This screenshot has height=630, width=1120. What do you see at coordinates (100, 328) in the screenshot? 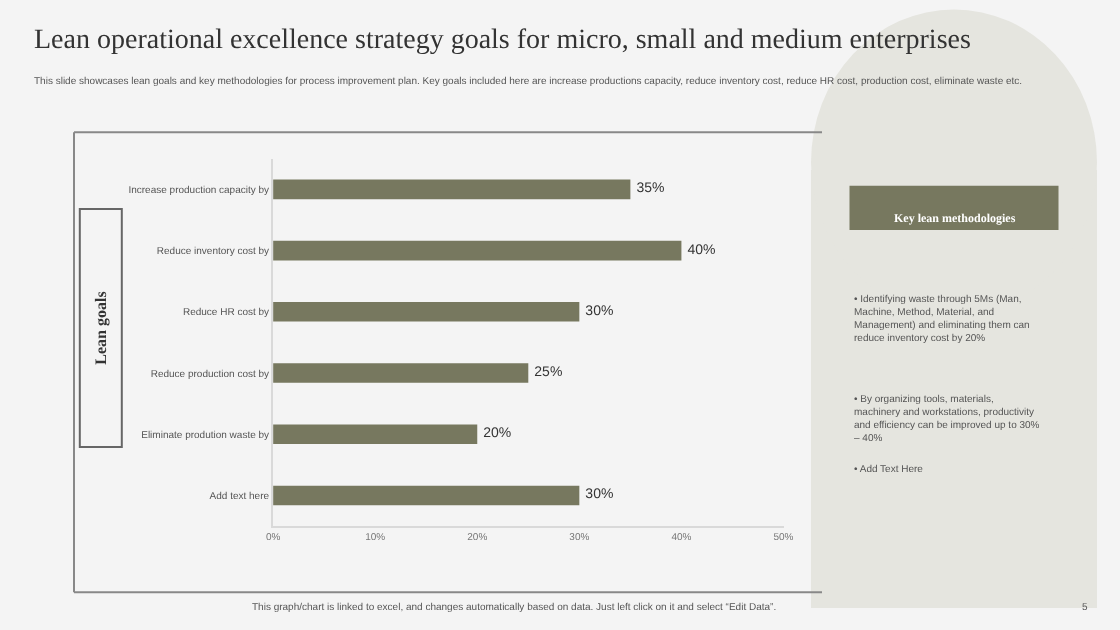
I see `y-axis-title: Lean goals` at bounding box center [100, 328].